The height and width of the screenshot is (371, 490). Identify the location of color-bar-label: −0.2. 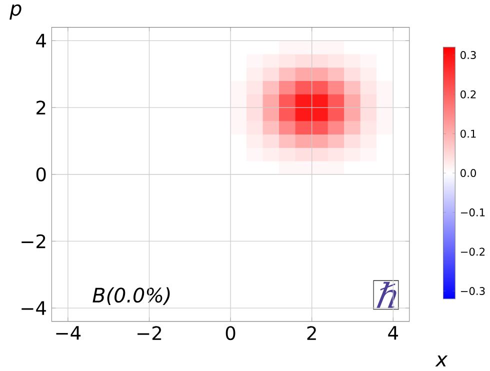
(472, 252).